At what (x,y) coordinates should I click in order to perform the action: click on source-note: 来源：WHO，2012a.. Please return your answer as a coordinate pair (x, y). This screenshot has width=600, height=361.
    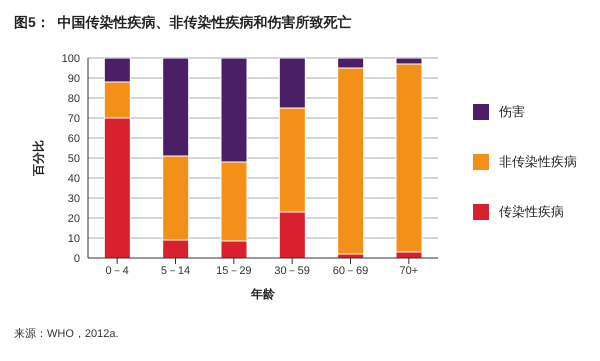
    Looking at the image, I should click on (66, 334).